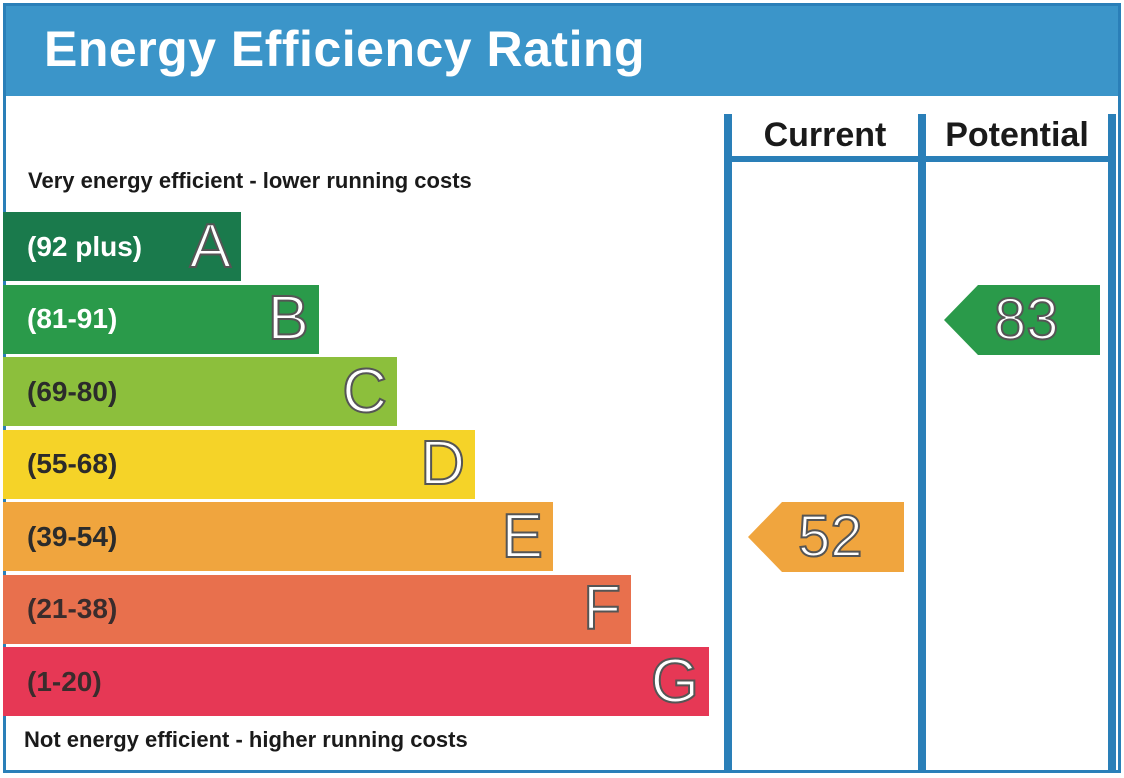 Image resolution: width=1124 pixels, height=778 pixels. I want to click on band-d: (55-68) D, so click(239, 464).